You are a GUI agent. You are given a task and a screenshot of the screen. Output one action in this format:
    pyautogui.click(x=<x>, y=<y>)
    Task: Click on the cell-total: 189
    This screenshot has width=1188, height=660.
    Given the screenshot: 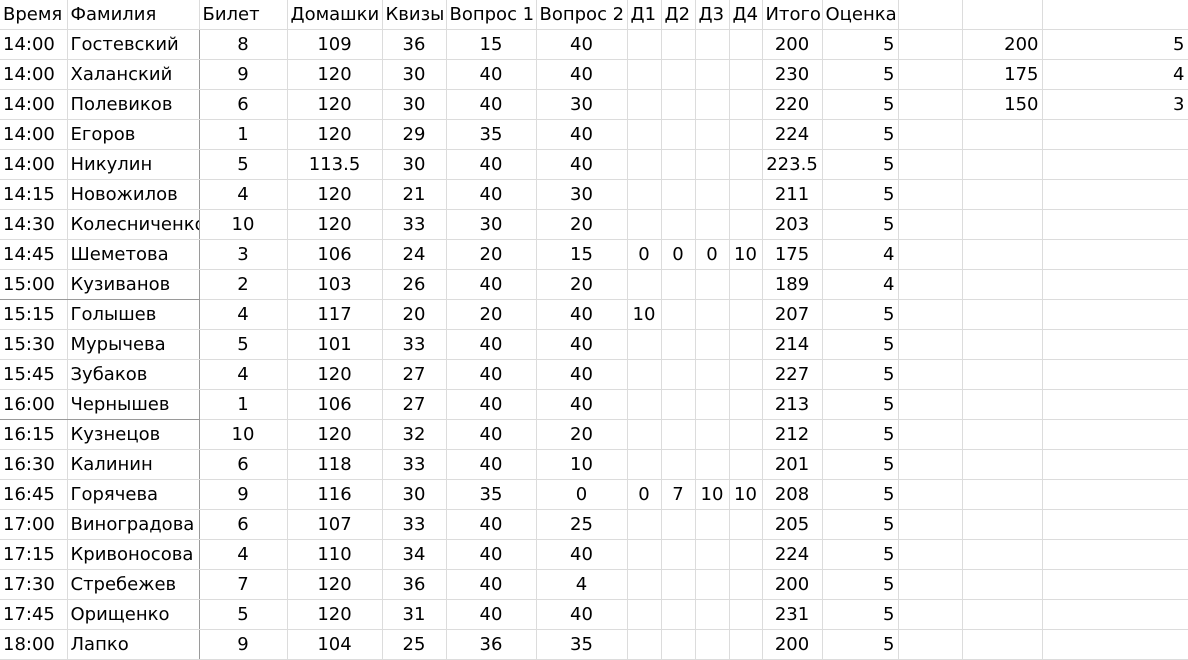 What is the action you would take?
    pyautogui.click(x=792, y=284)
    